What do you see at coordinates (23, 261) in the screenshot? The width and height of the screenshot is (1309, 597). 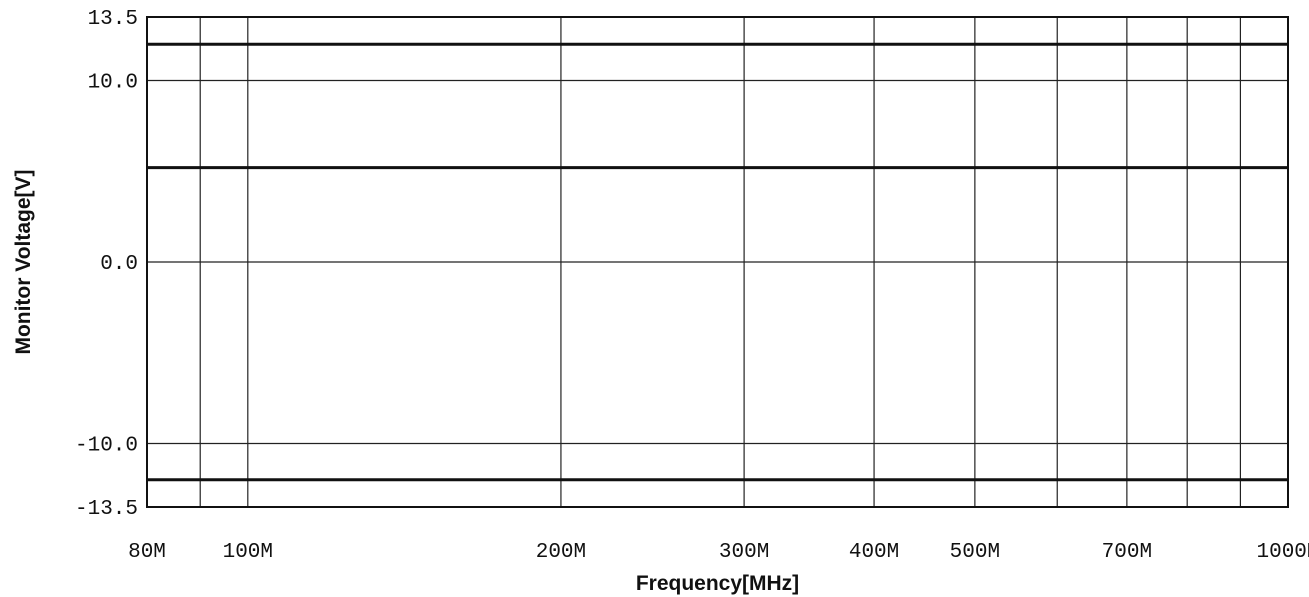 I see `y-axis-title: Monitor Voltage[V]` at bounding box center [23, 261].